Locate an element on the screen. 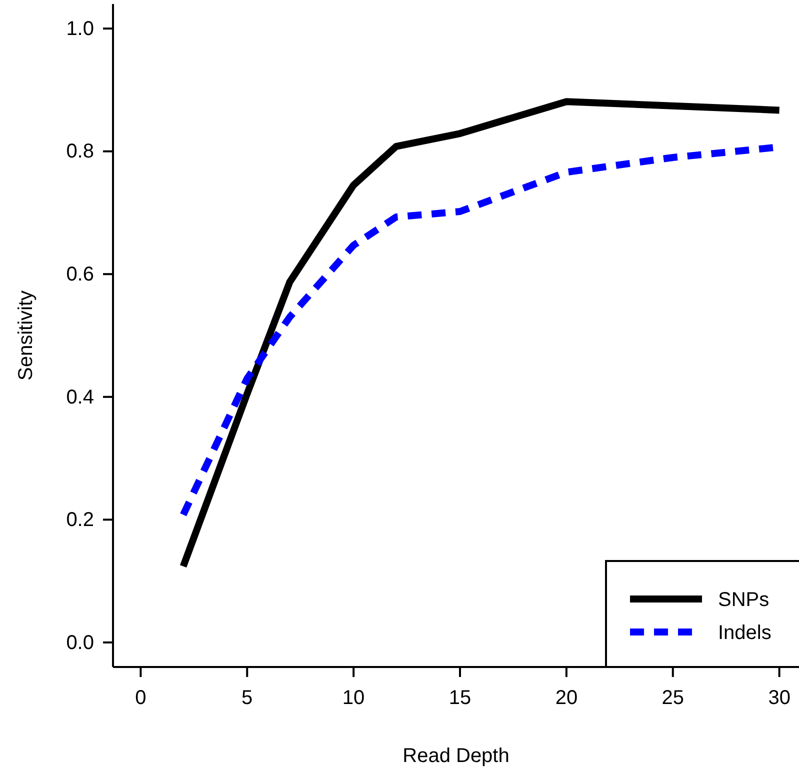  legend-label: SNPs is located at coordinates (744, 600).